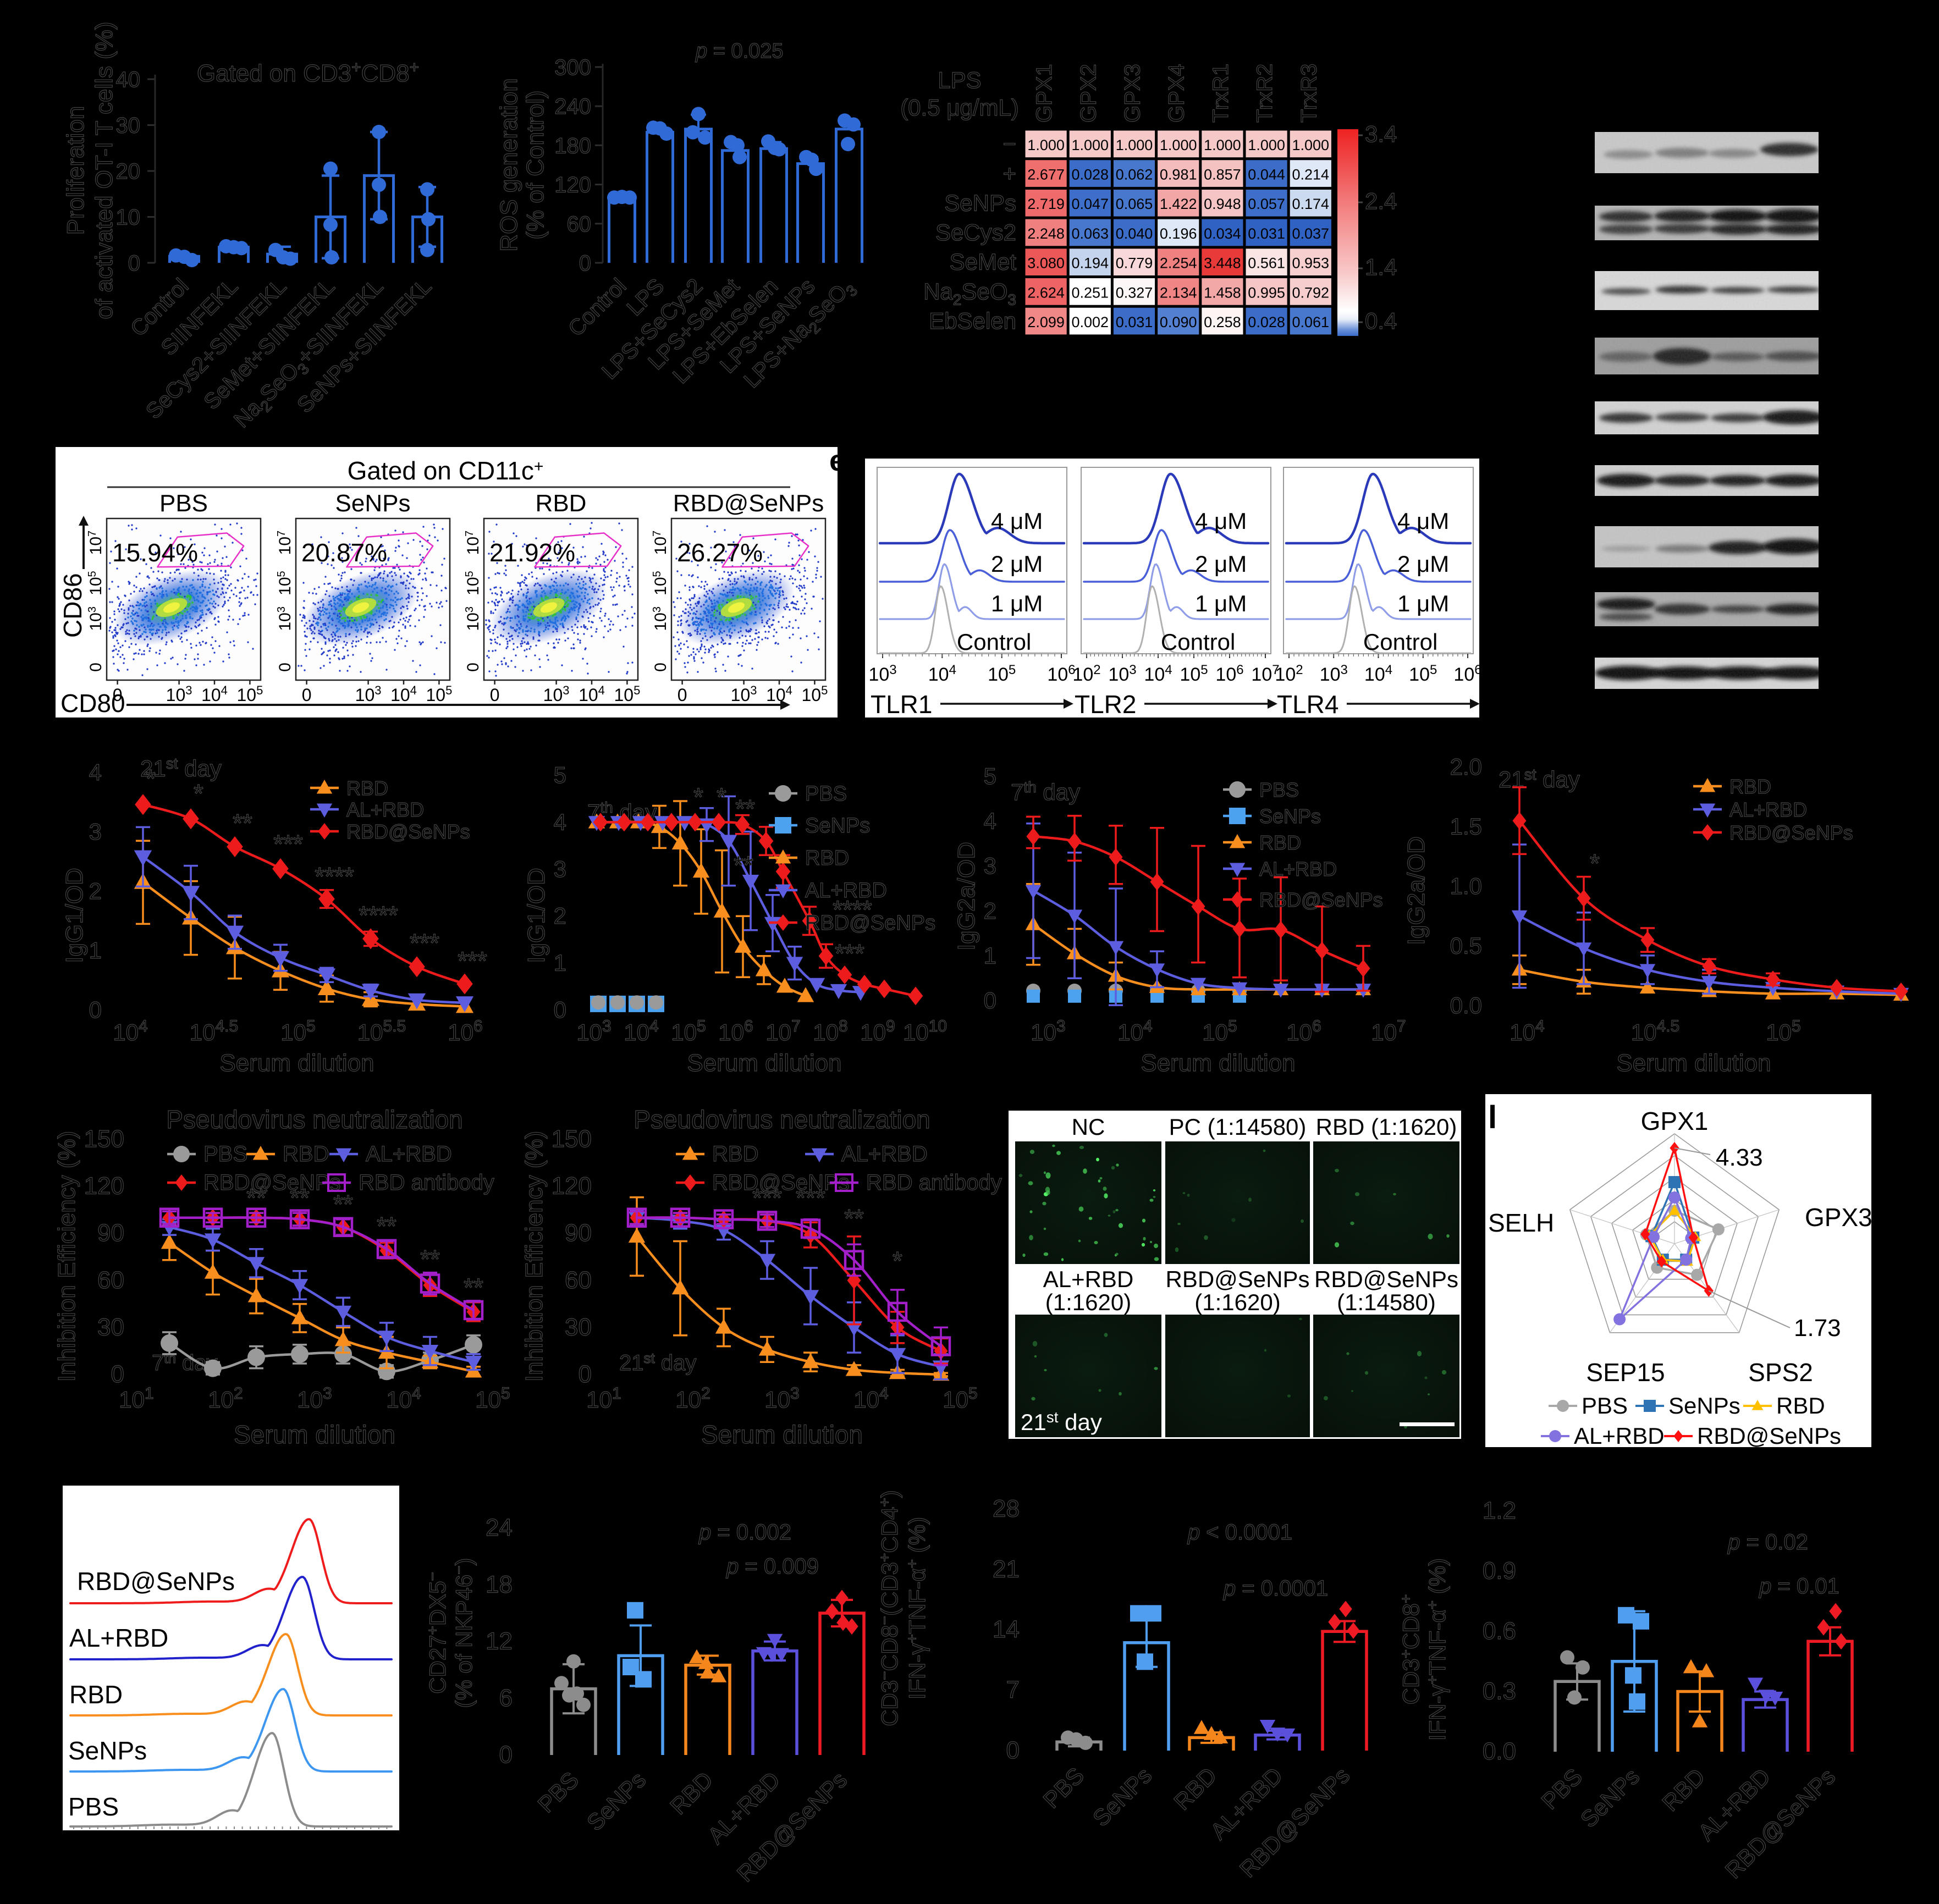 The height and width of the screenshot is (1904, 1939). I want to click on svg-text: 7th day, so click(1045, 792).